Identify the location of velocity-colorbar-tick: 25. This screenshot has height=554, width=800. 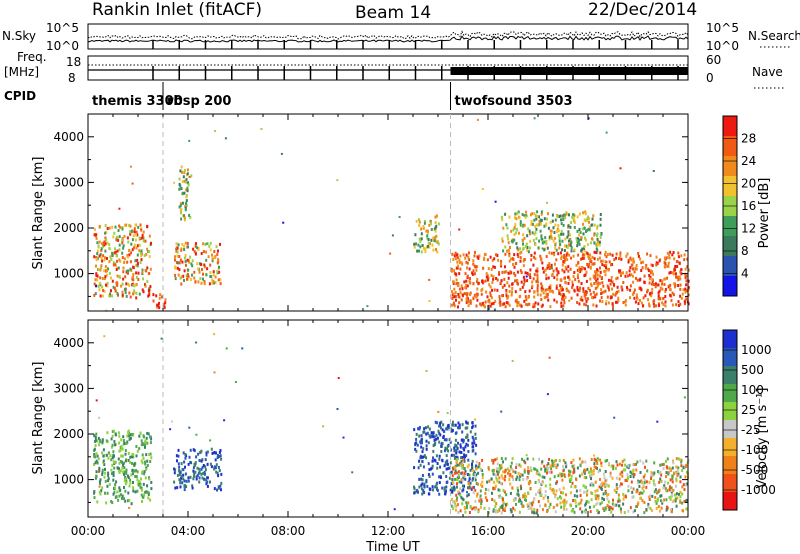
(748, 410).